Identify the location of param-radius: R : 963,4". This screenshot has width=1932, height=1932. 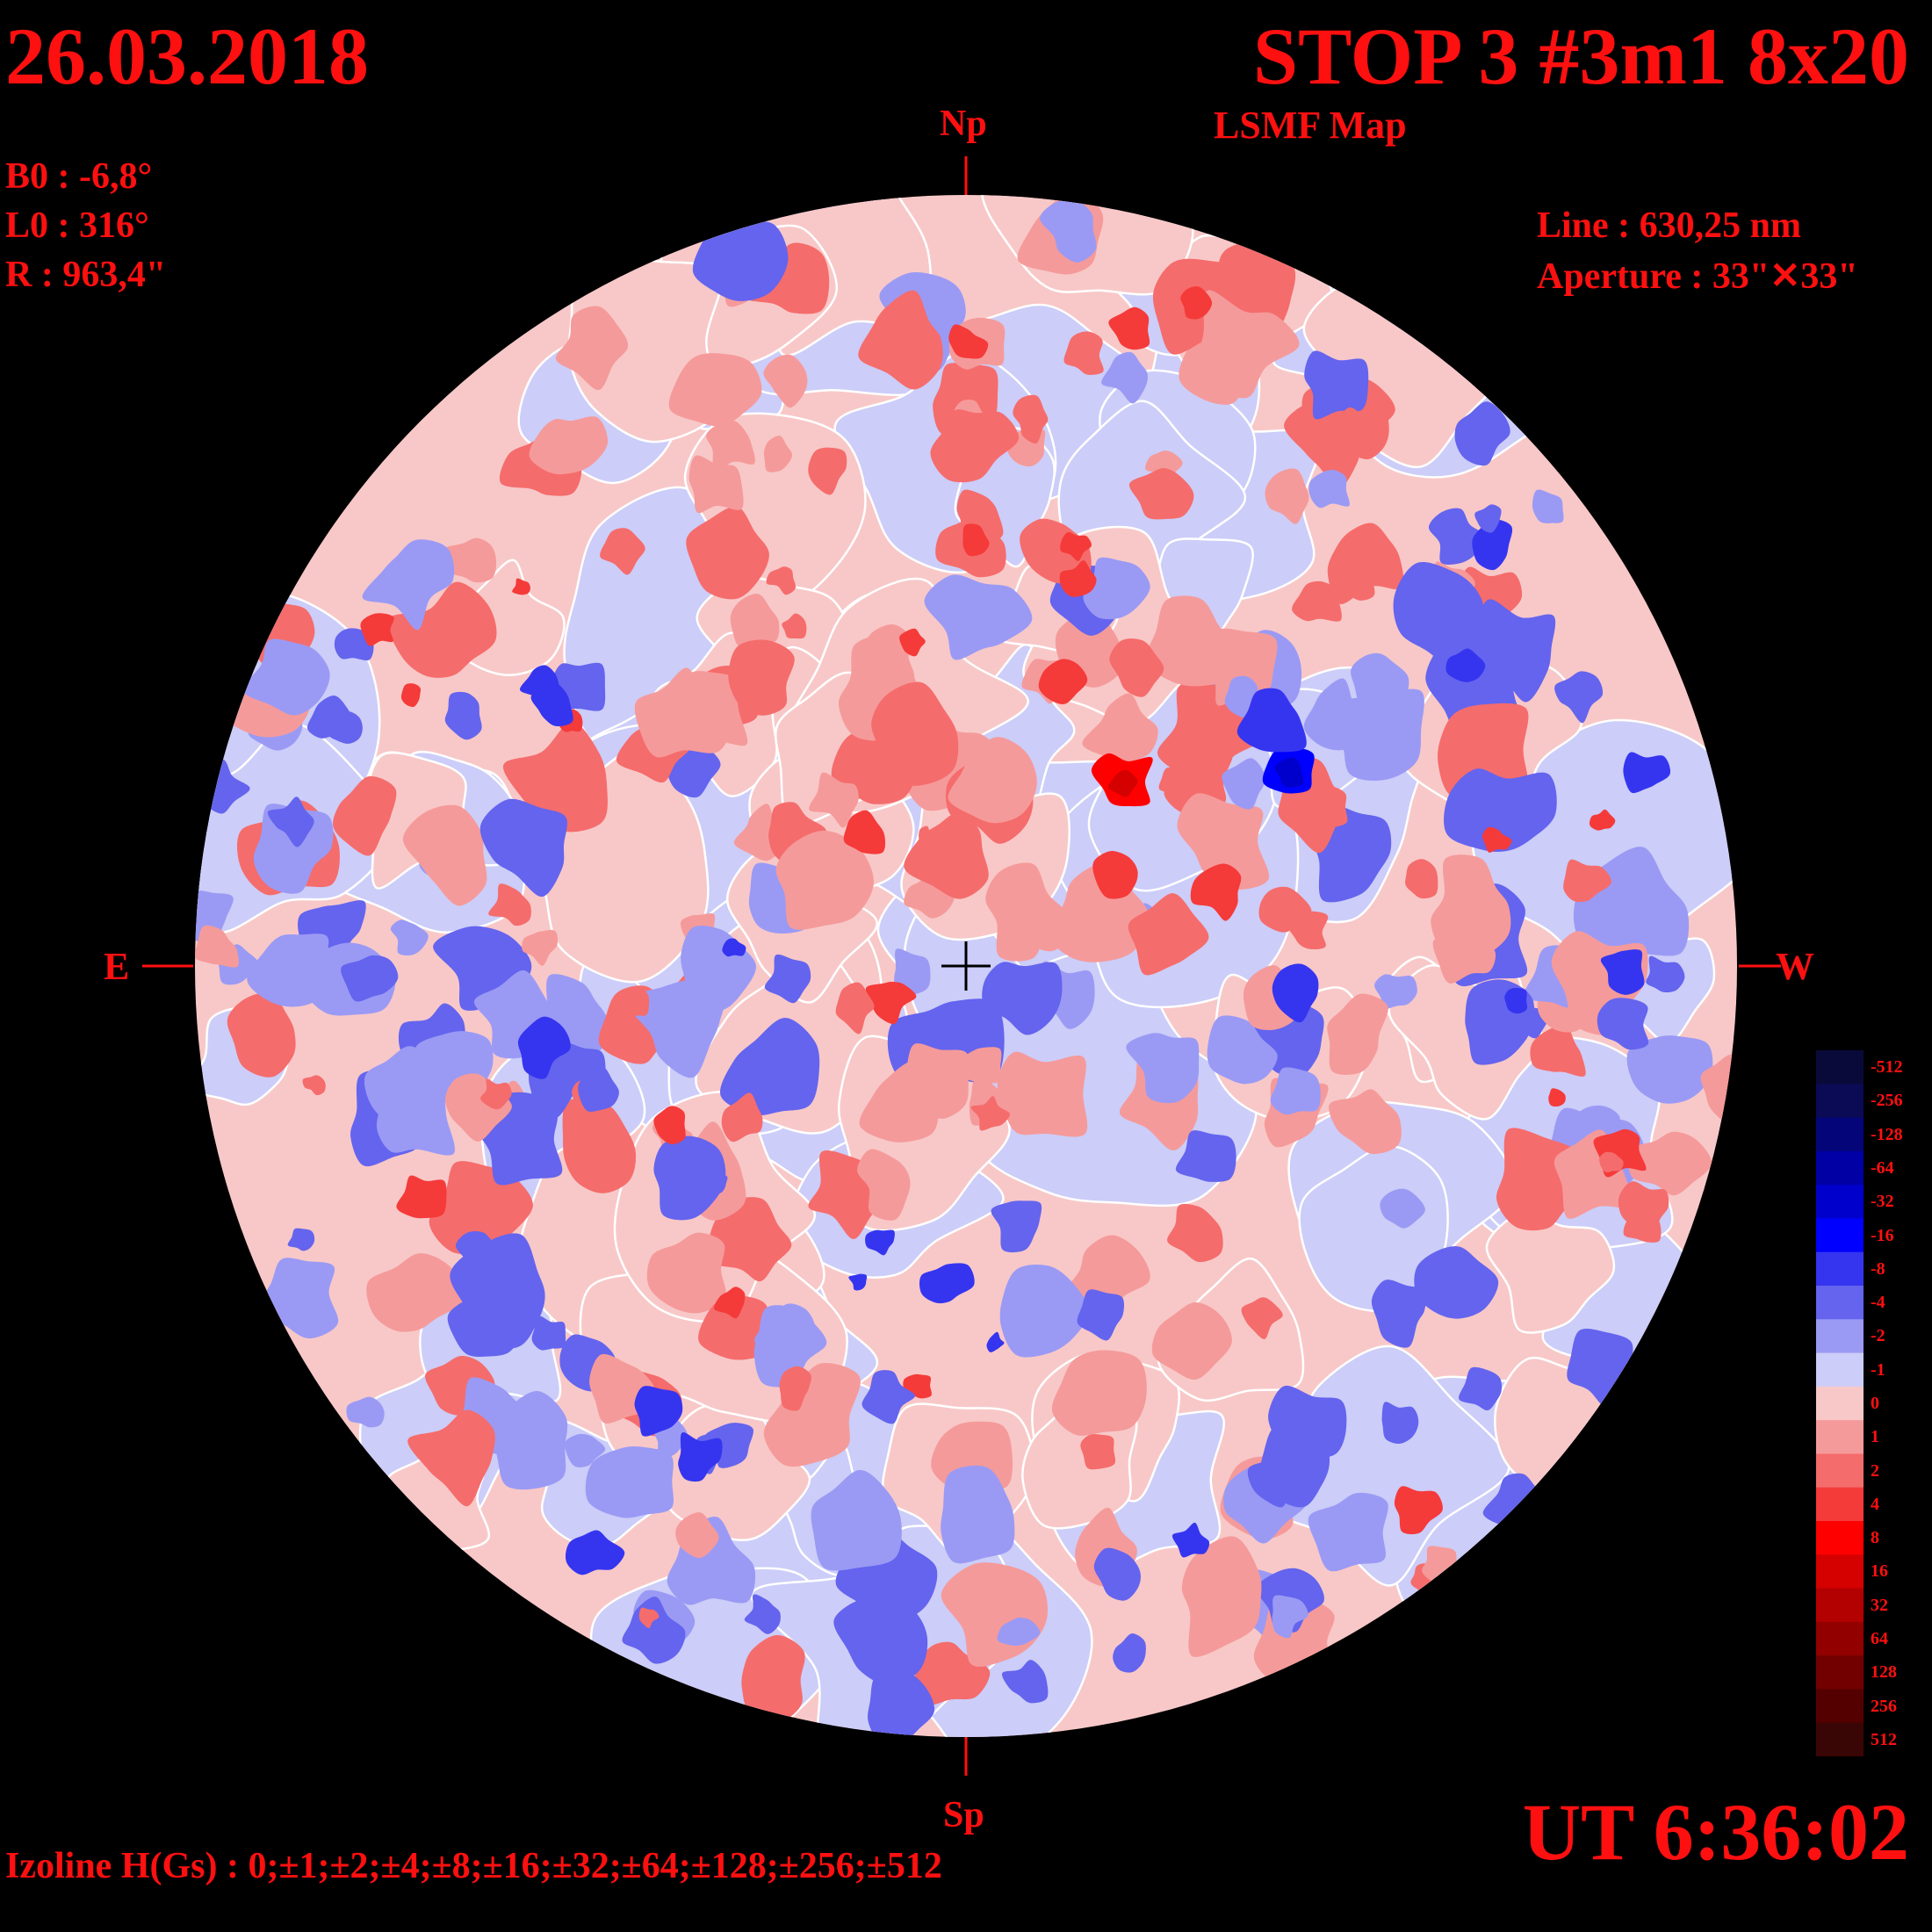
(86, 275).